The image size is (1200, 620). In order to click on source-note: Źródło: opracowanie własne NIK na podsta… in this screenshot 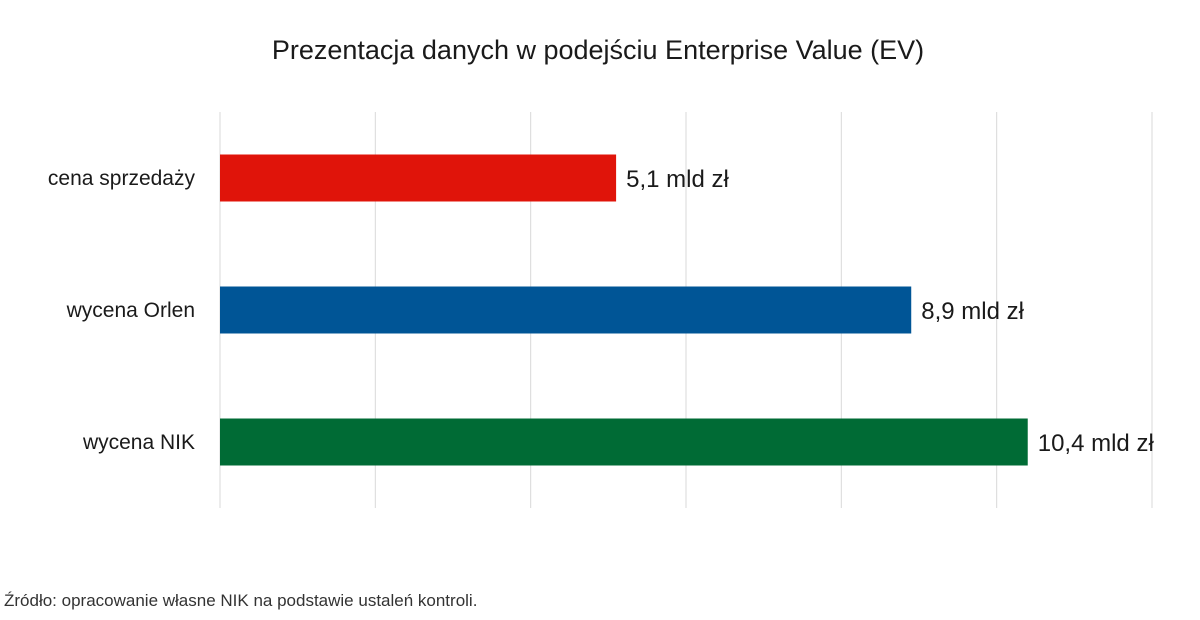, I will do `click(241, 600)`.